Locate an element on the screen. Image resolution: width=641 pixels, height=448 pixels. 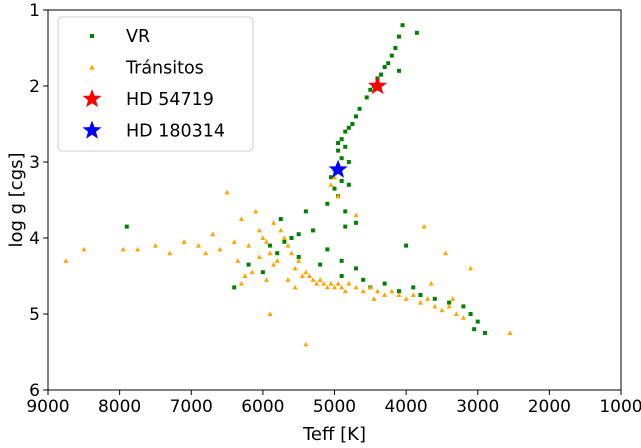
legend: VR Tránsitos HD 54719 HD 180314 is located at coordinates (155, 84).